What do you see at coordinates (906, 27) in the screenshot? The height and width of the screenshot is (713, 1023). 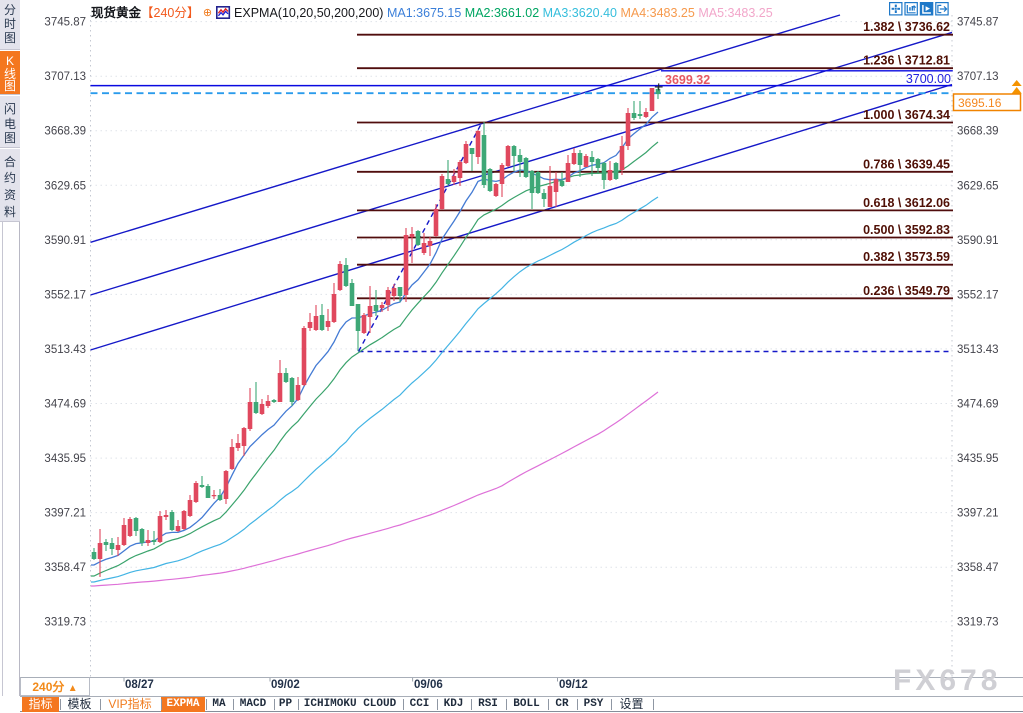 I see `svg-text: 1.382 \ 3736.62` at bounding box center [906, 27].